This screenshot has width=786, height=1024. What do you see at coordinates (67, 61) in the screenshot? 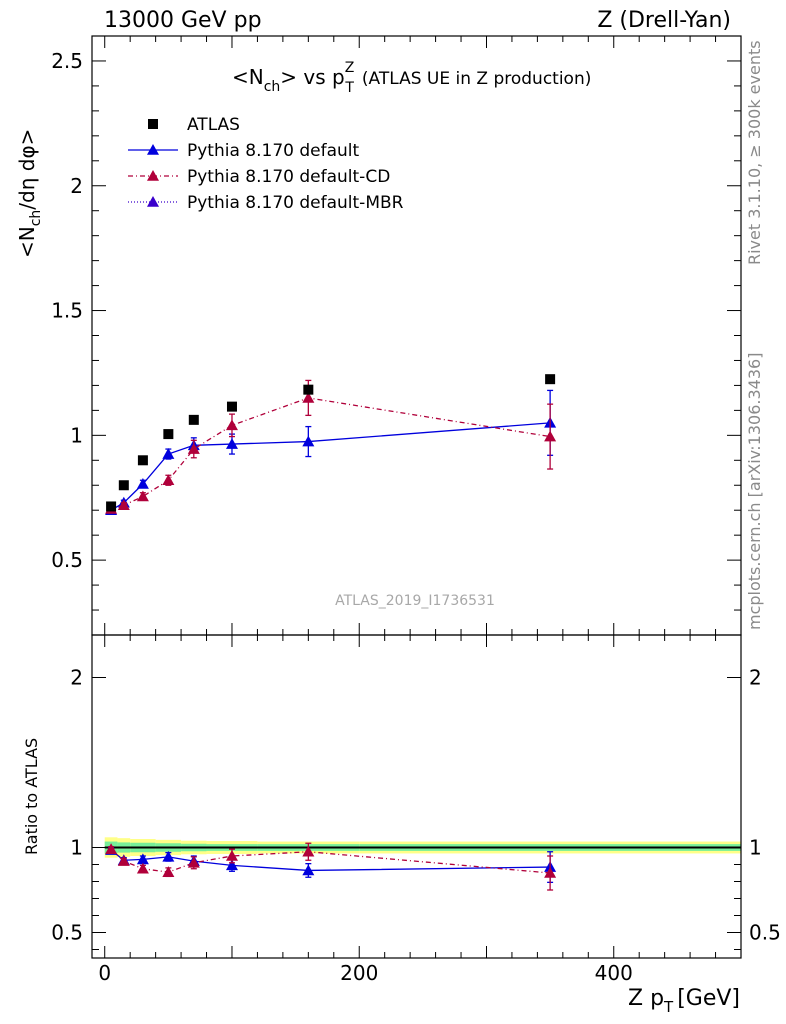
I see `upper-y-tick-label: 2.5` at bounding box center [67, 61].